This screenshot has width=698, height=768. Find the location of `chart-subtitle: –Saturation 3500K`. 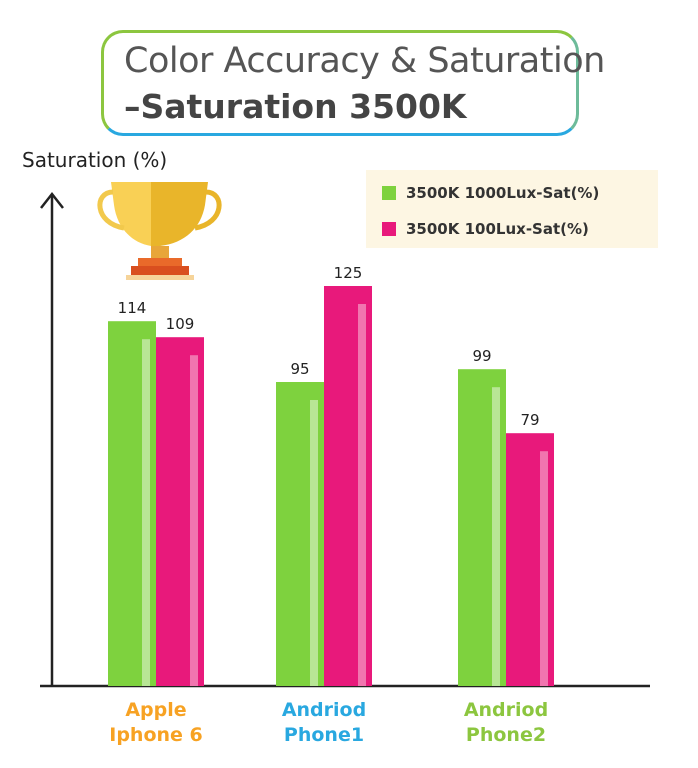

chart-subtitle: –Saturation 3500K is located at coordinates (295, 106).